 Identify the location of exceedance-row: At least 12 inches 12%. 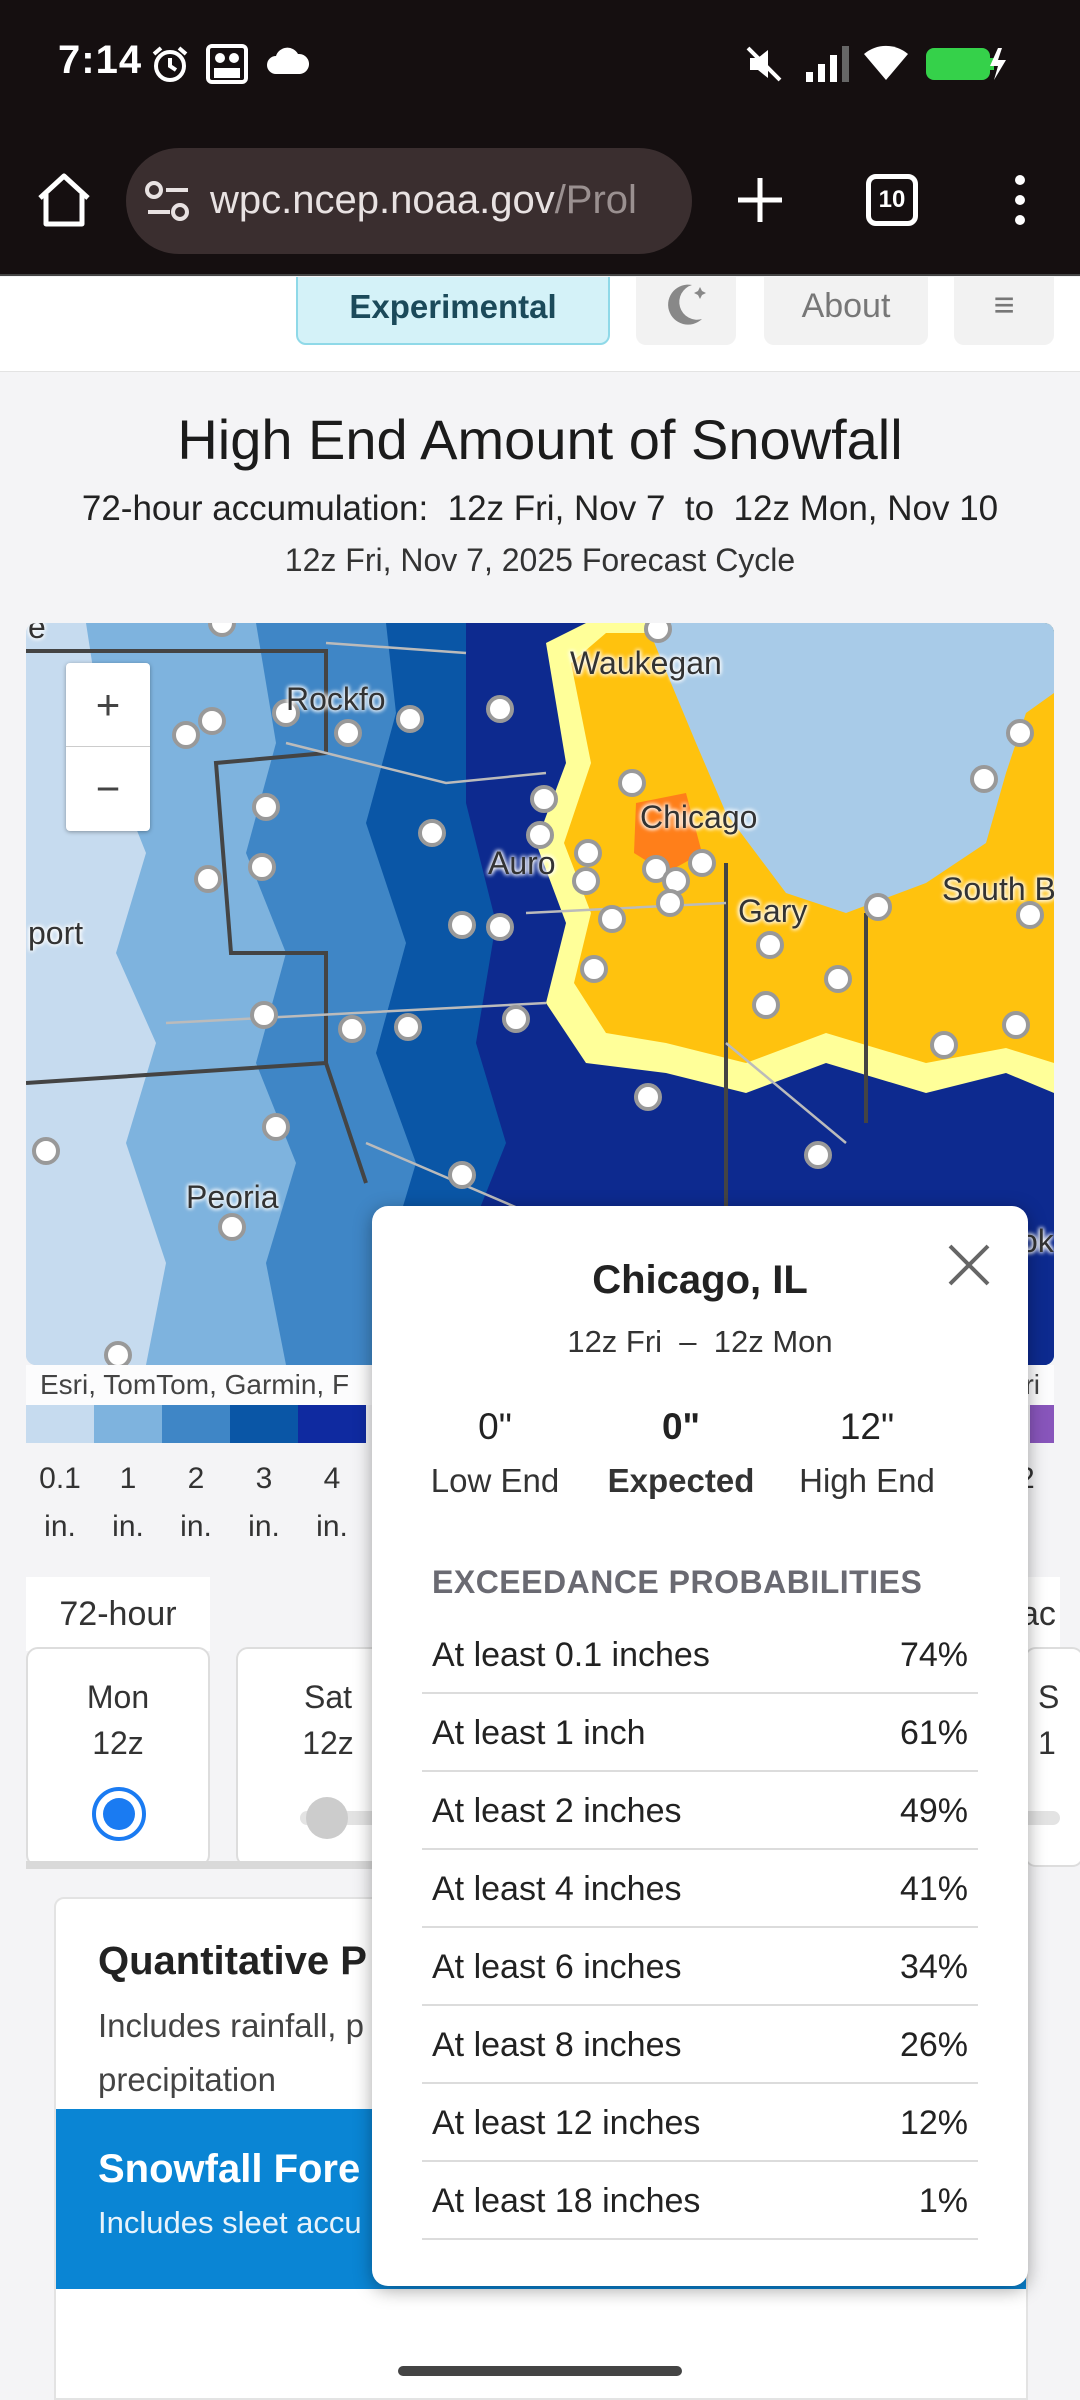
(700, 2123).